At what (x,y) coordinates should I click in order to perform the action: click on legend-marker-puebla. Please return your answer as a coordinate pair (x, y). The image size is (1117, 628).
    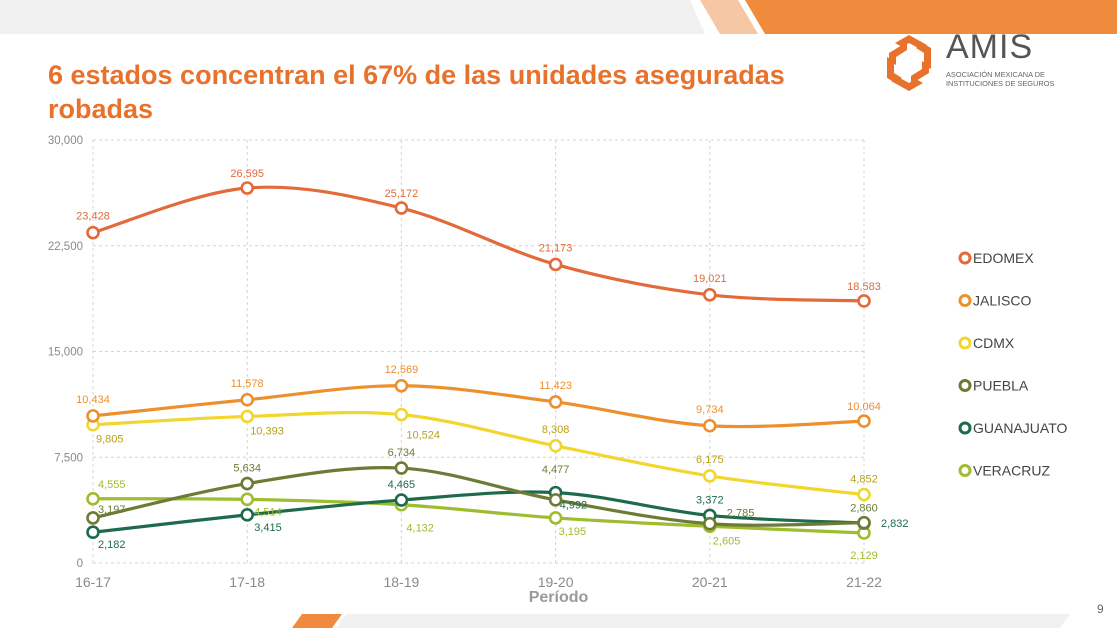
    Looking at the image, I should click on (965, 385).